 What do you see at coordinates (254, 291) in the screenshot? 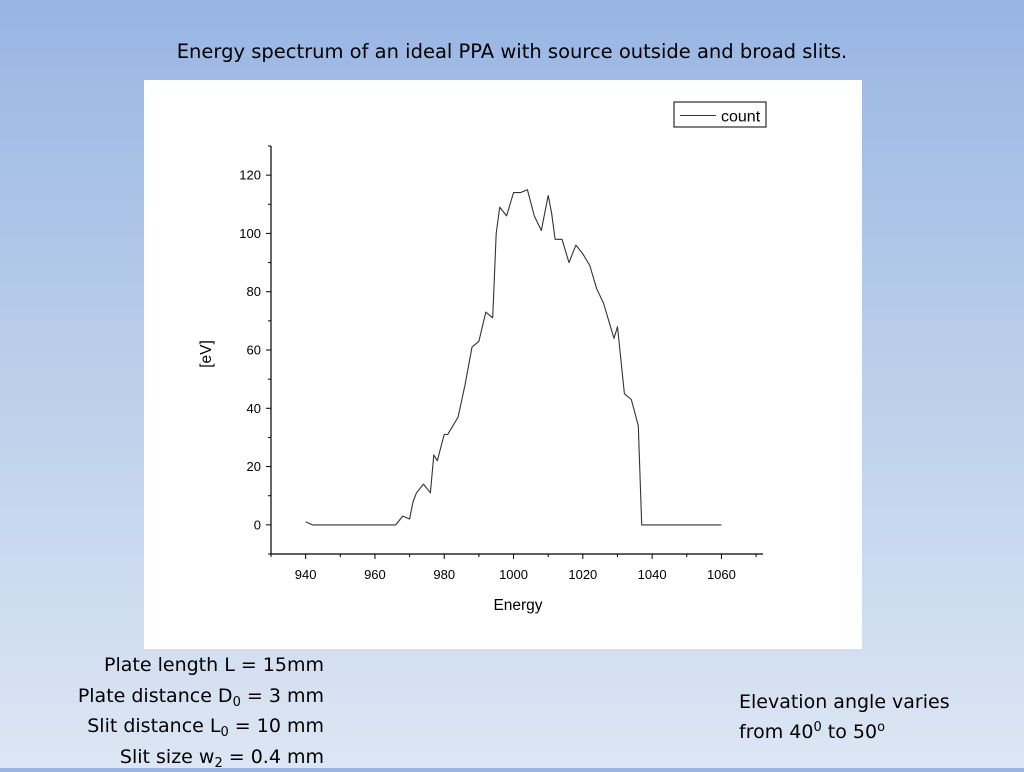
I see `y-tick-label: 80` at bounding box center [254, 291].